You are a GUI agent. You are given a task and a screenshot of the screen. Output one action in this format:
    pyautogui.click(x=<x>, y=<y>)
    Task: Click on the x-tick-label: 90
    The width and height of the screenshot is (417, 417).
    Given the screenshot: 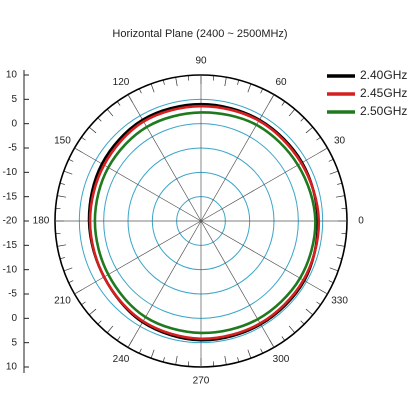 What is the action you would take?
    pyautogui.click(x=201, y=61)
    